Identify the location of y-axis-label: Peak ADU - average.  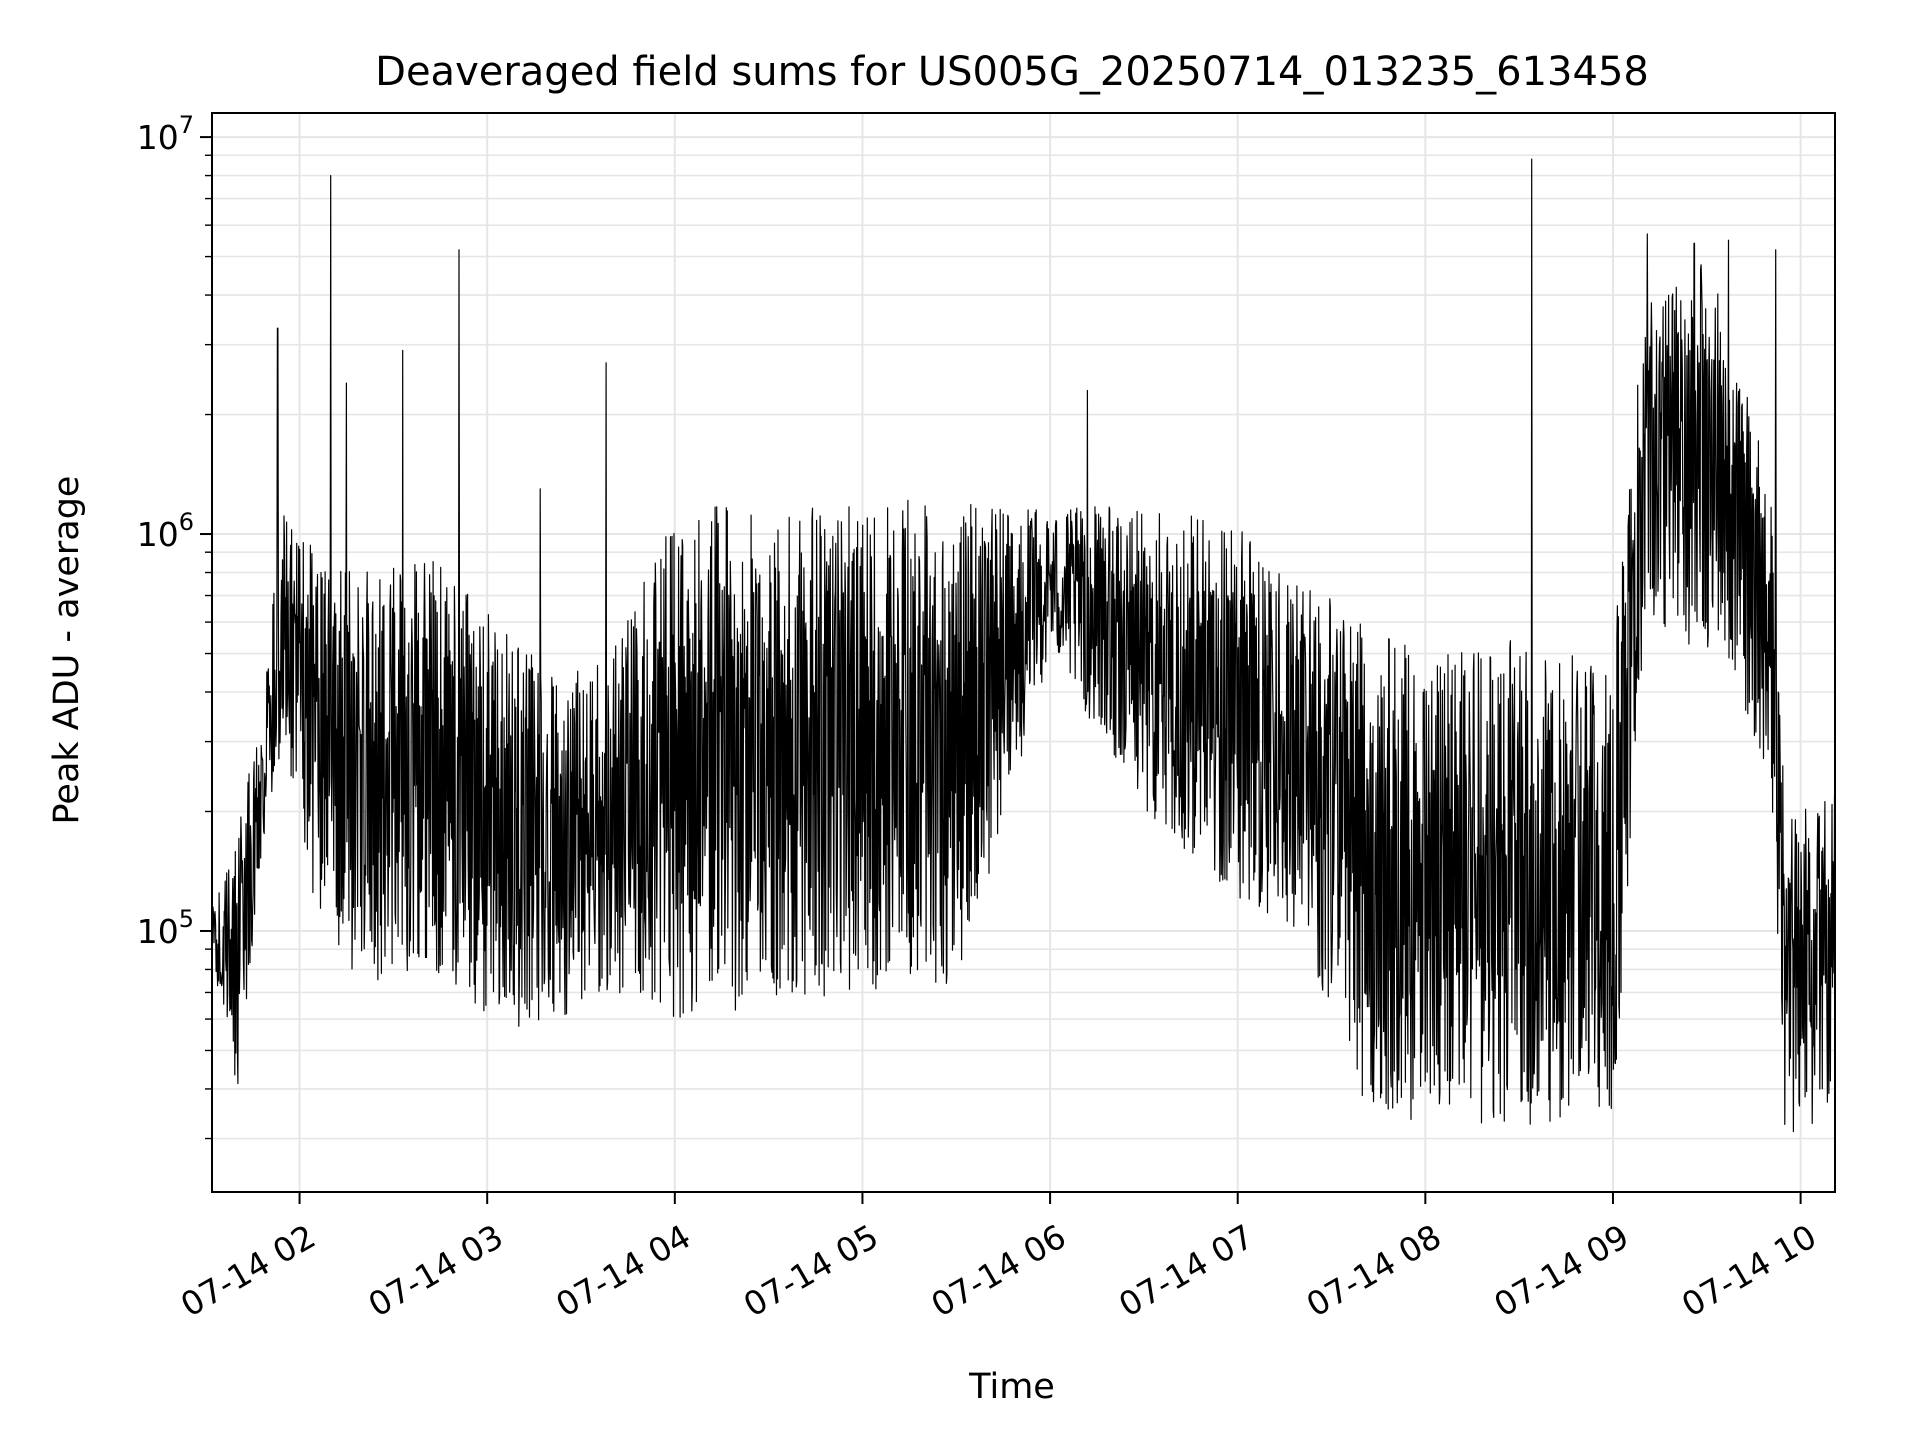
(67, 650).